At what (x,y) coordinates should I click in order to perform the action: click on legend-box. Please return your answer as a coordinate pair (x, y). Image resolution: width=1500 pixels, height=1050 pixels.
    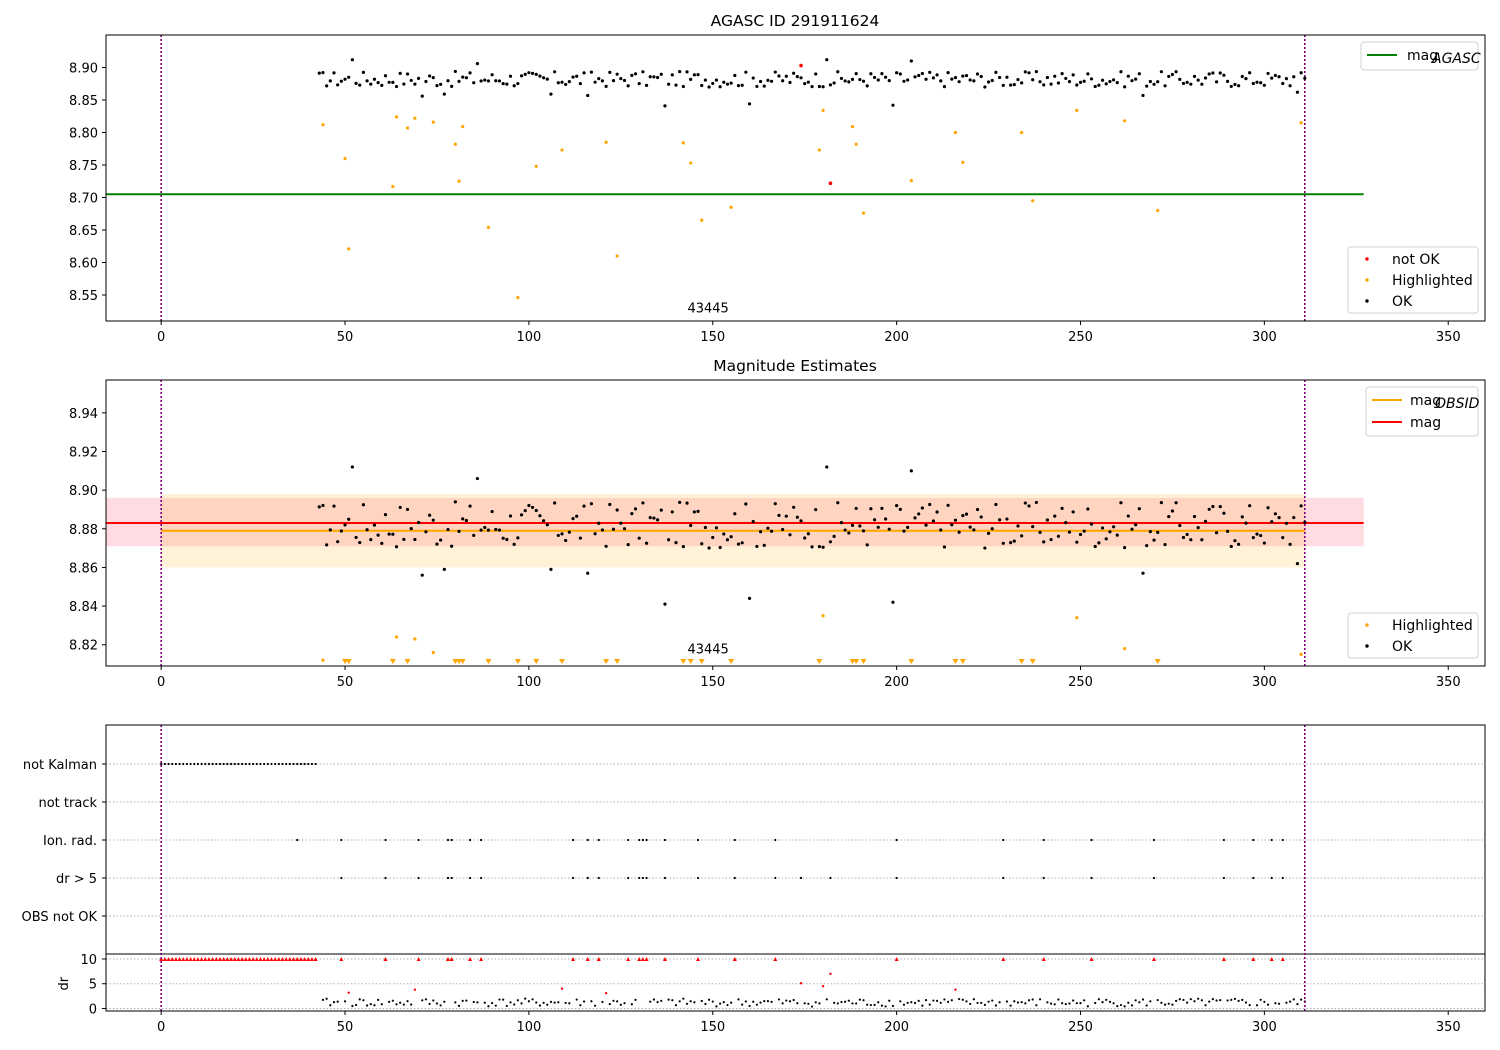
    Looking at the image, I should click on (1419, 56).